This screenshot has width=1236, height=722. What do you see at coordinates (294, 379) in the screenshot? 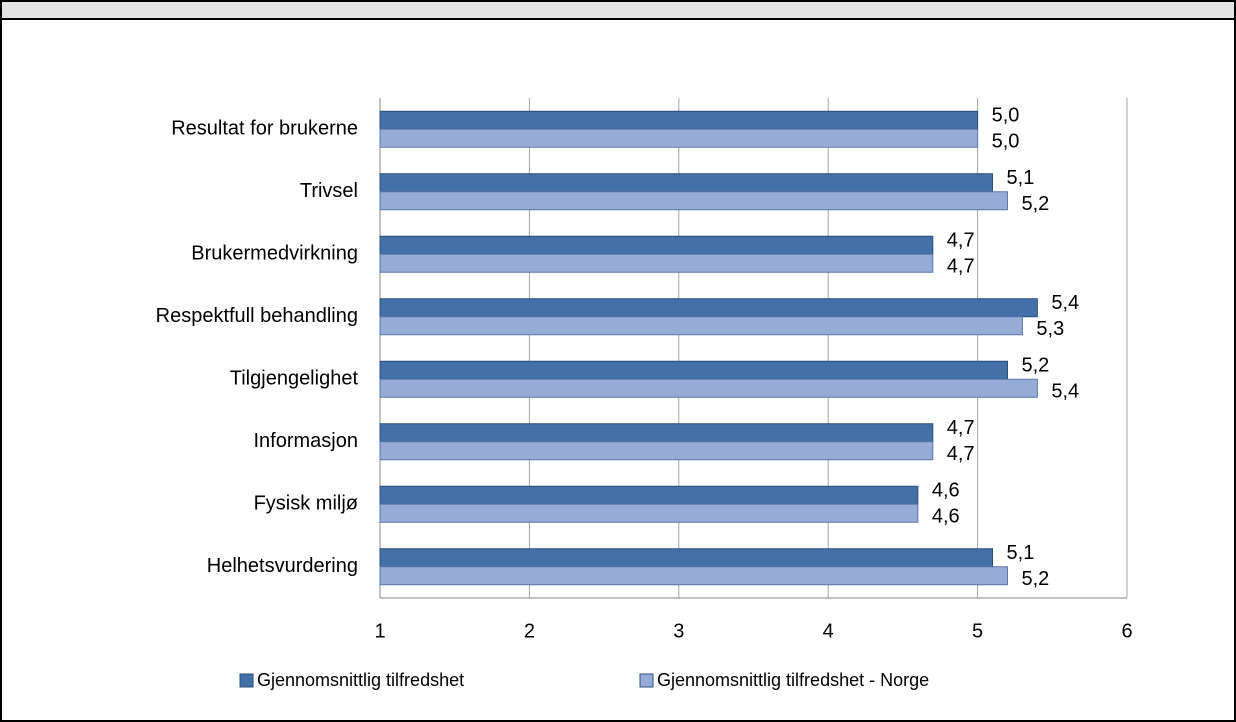
I see `y-tick-label: Tilgjengelighet` at bounding box center [294, 379].